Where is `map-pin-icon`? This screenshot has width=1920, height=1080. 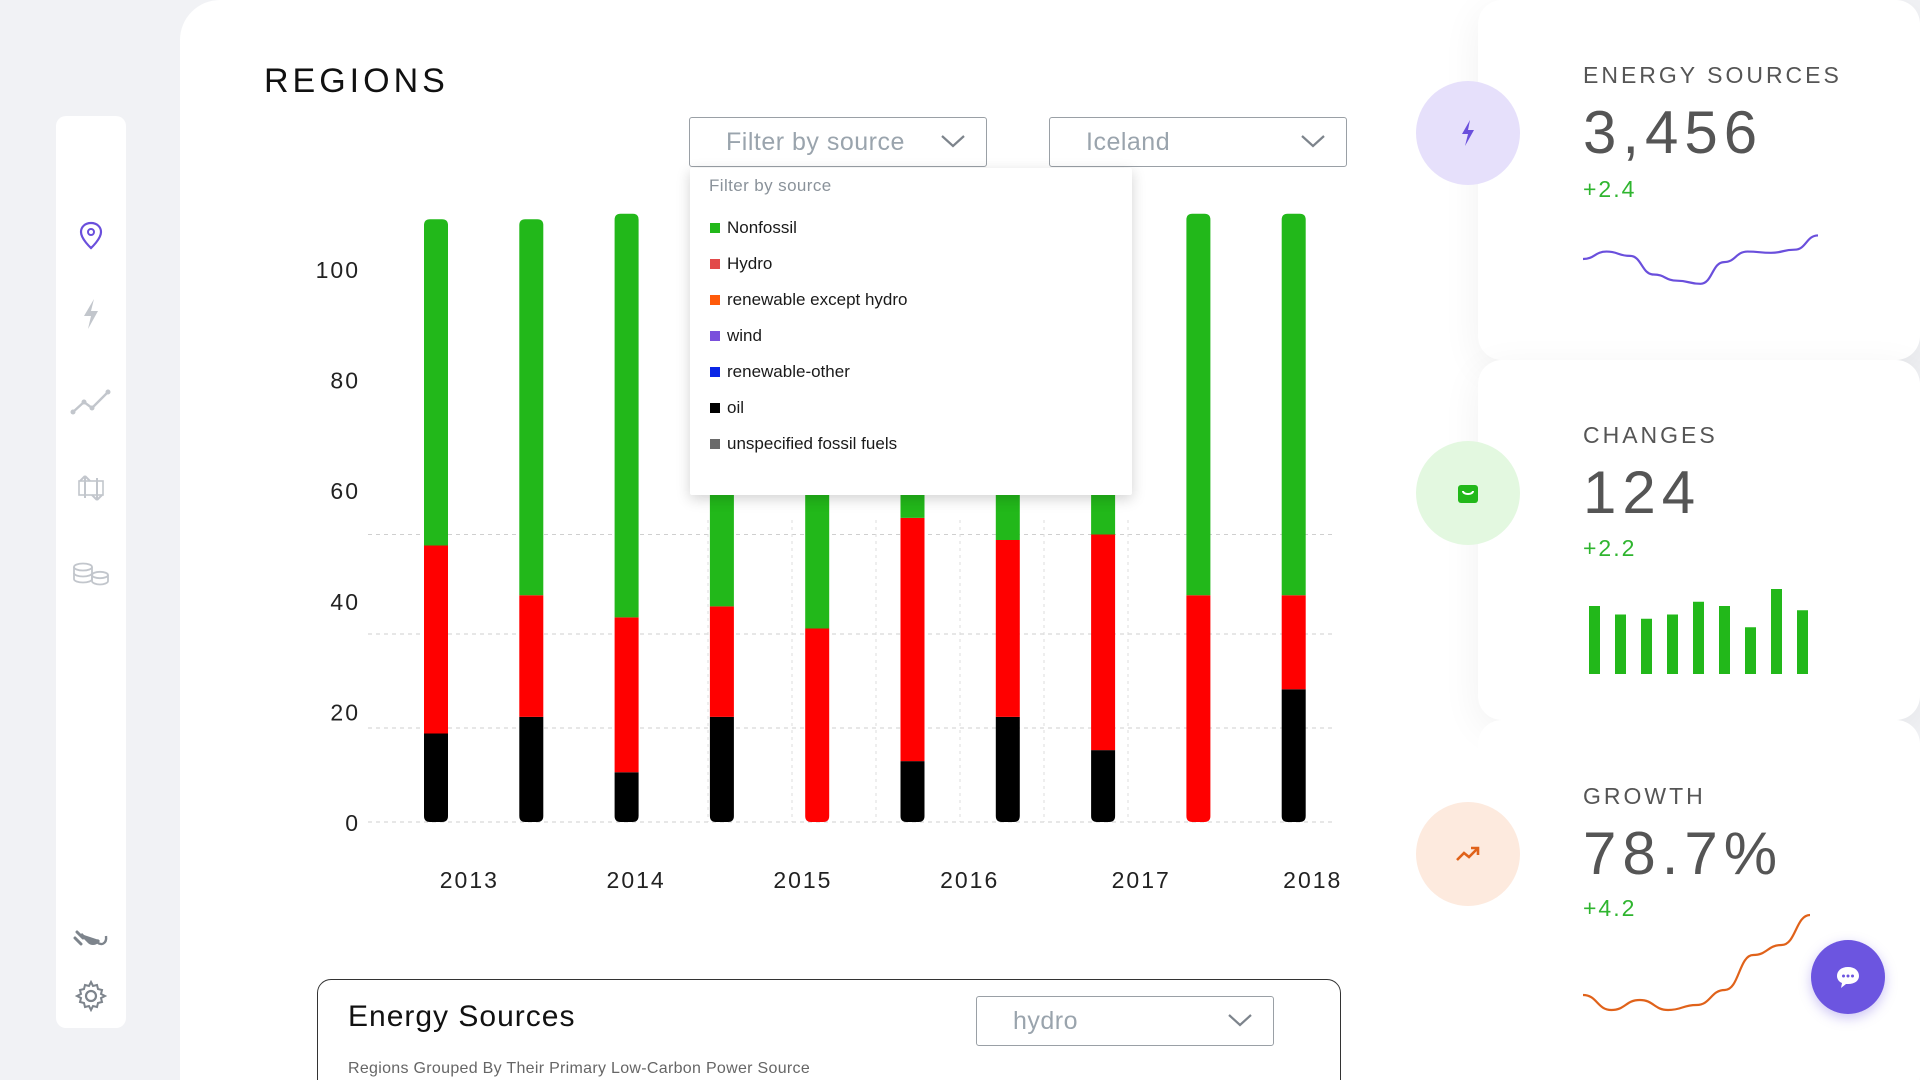
map-pin-icon is located at coordinates (91, 235).